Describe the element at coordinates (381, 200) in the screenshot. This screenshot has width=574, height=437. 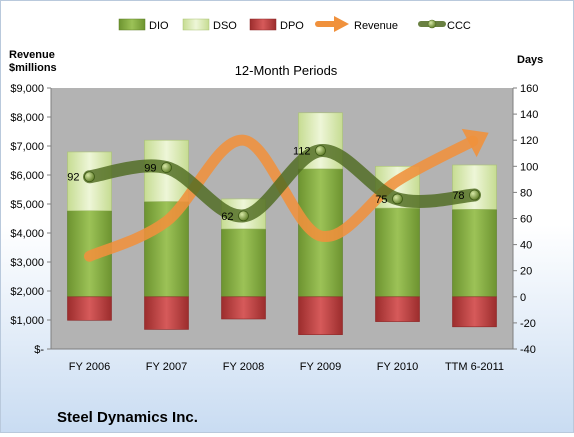
I see `ccc-data-label: 75` at that location.